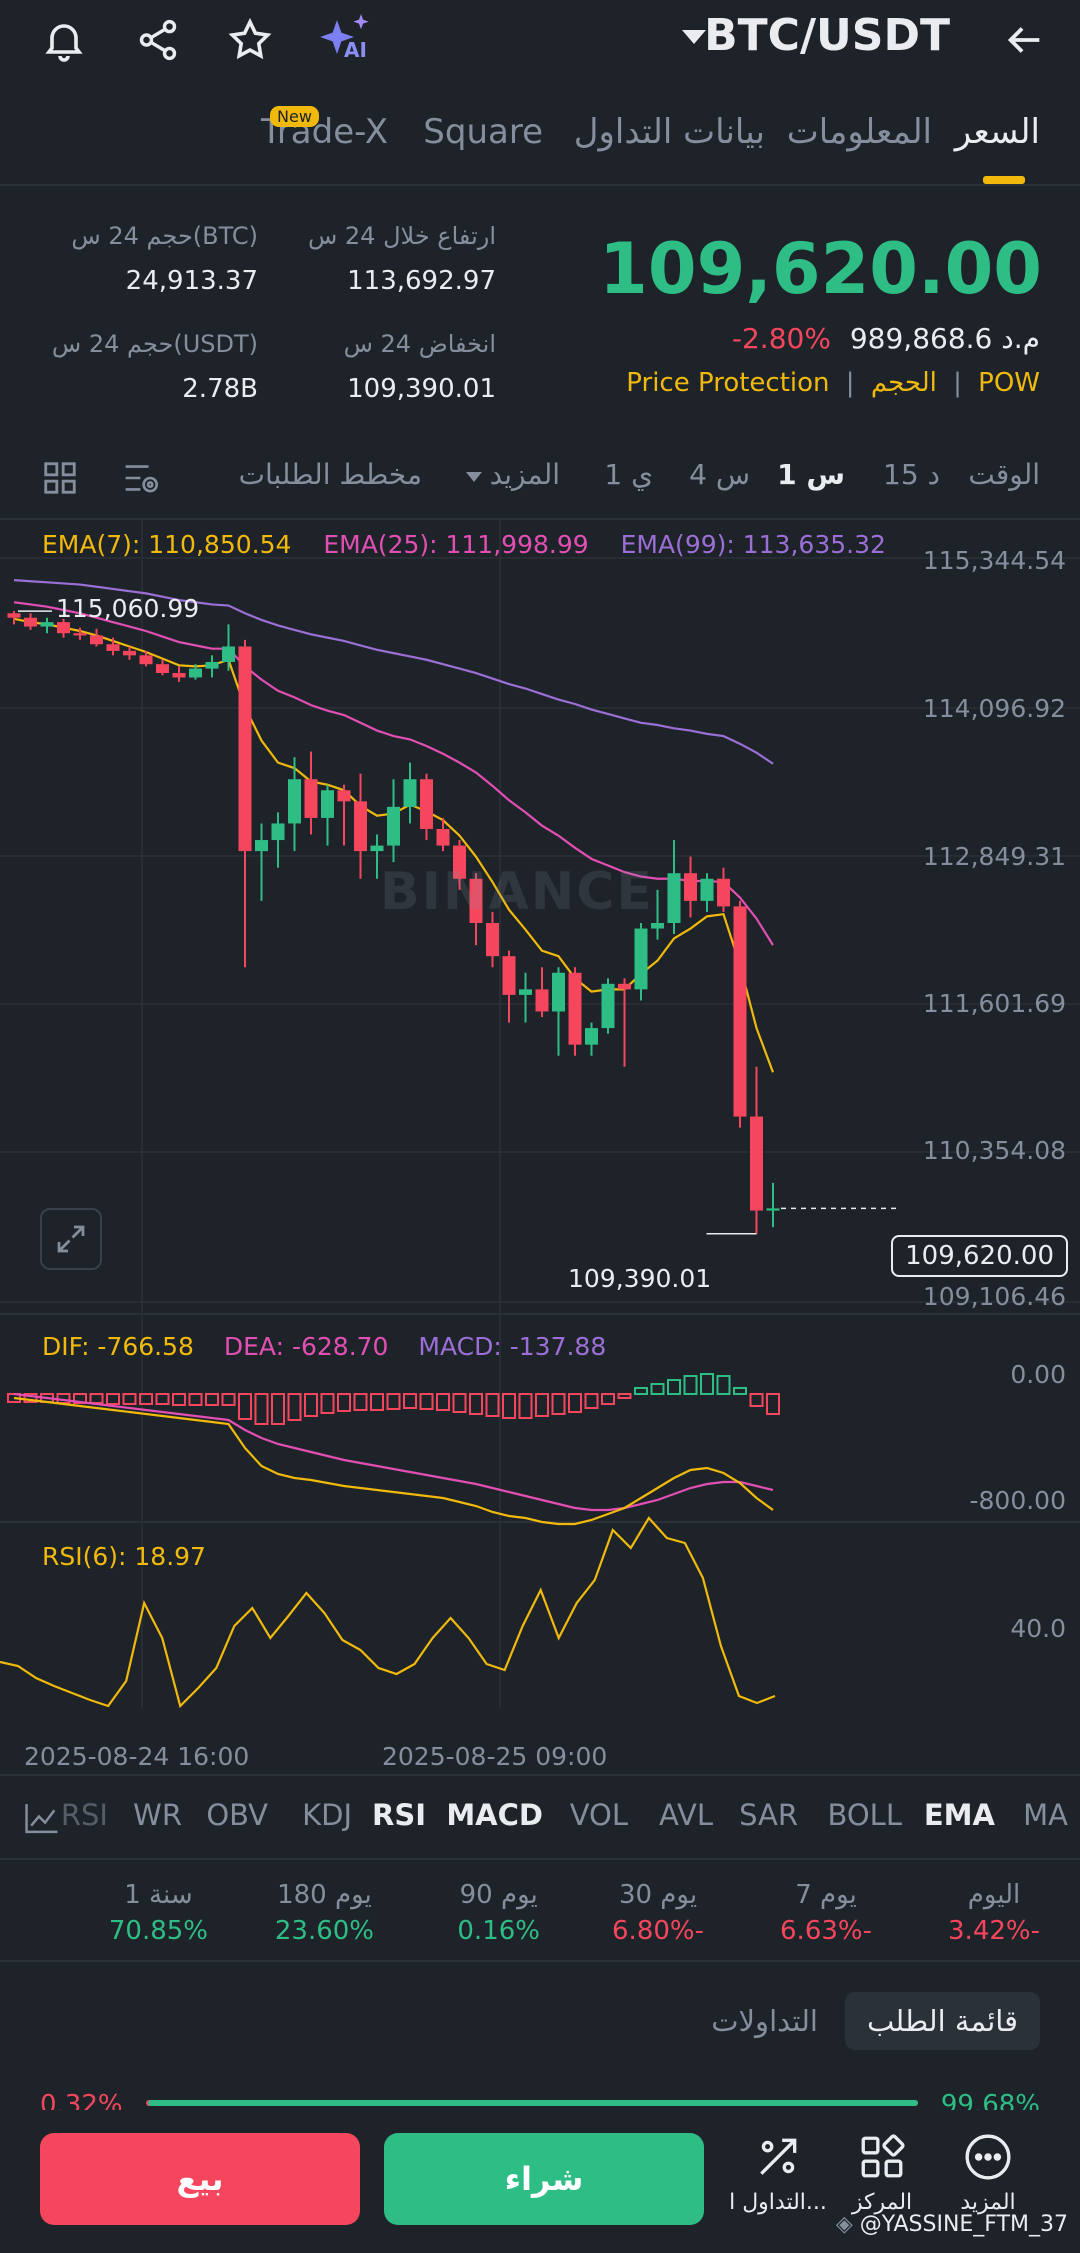 The height and width of the screenshot is (2253, 1080). What do you see at coordinates (883, 2156) in the screenshot?
I see `grid-icon` at bounding box center [883, 2156].